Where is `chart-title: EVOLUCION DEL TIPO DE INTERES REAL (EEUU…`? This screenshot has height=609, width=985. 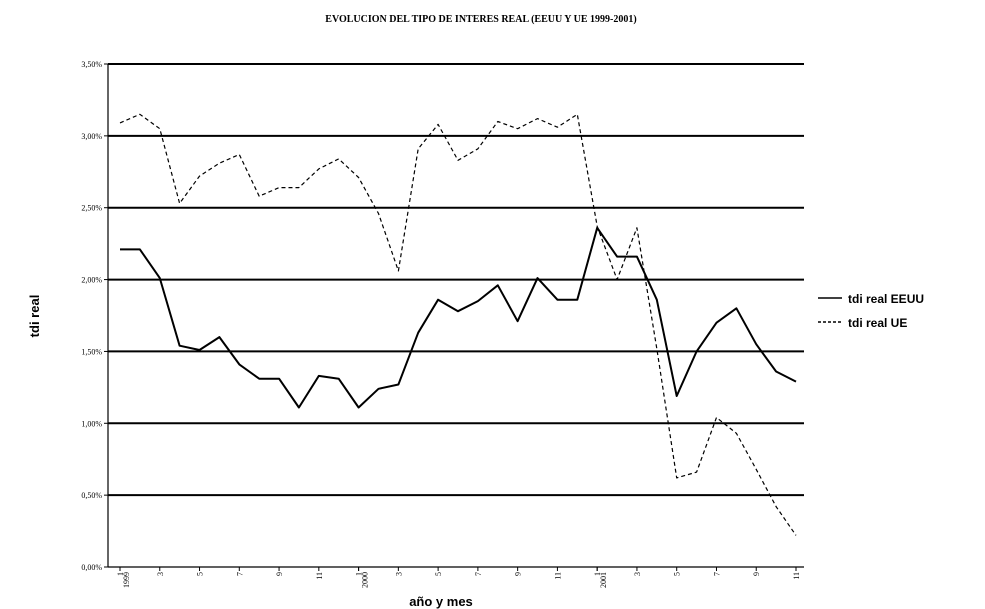 chart-title: EVOLUCION DEL TIPO DE INTERES REAL (EEUU… is located at coordinates (480, 19).